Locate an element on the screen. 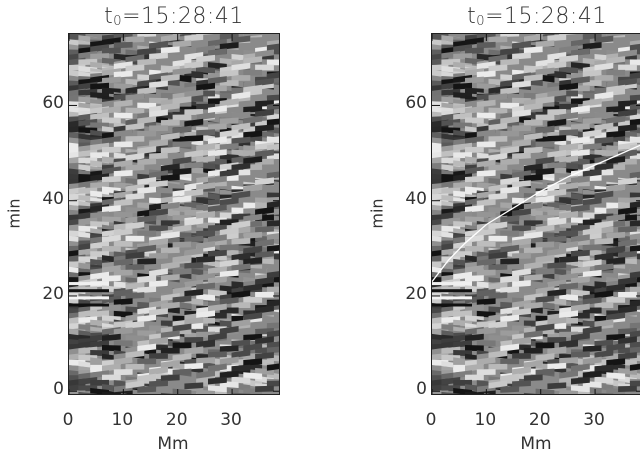  left-panel-title: t0=15:28:41 is located at coordinates (174, 16).